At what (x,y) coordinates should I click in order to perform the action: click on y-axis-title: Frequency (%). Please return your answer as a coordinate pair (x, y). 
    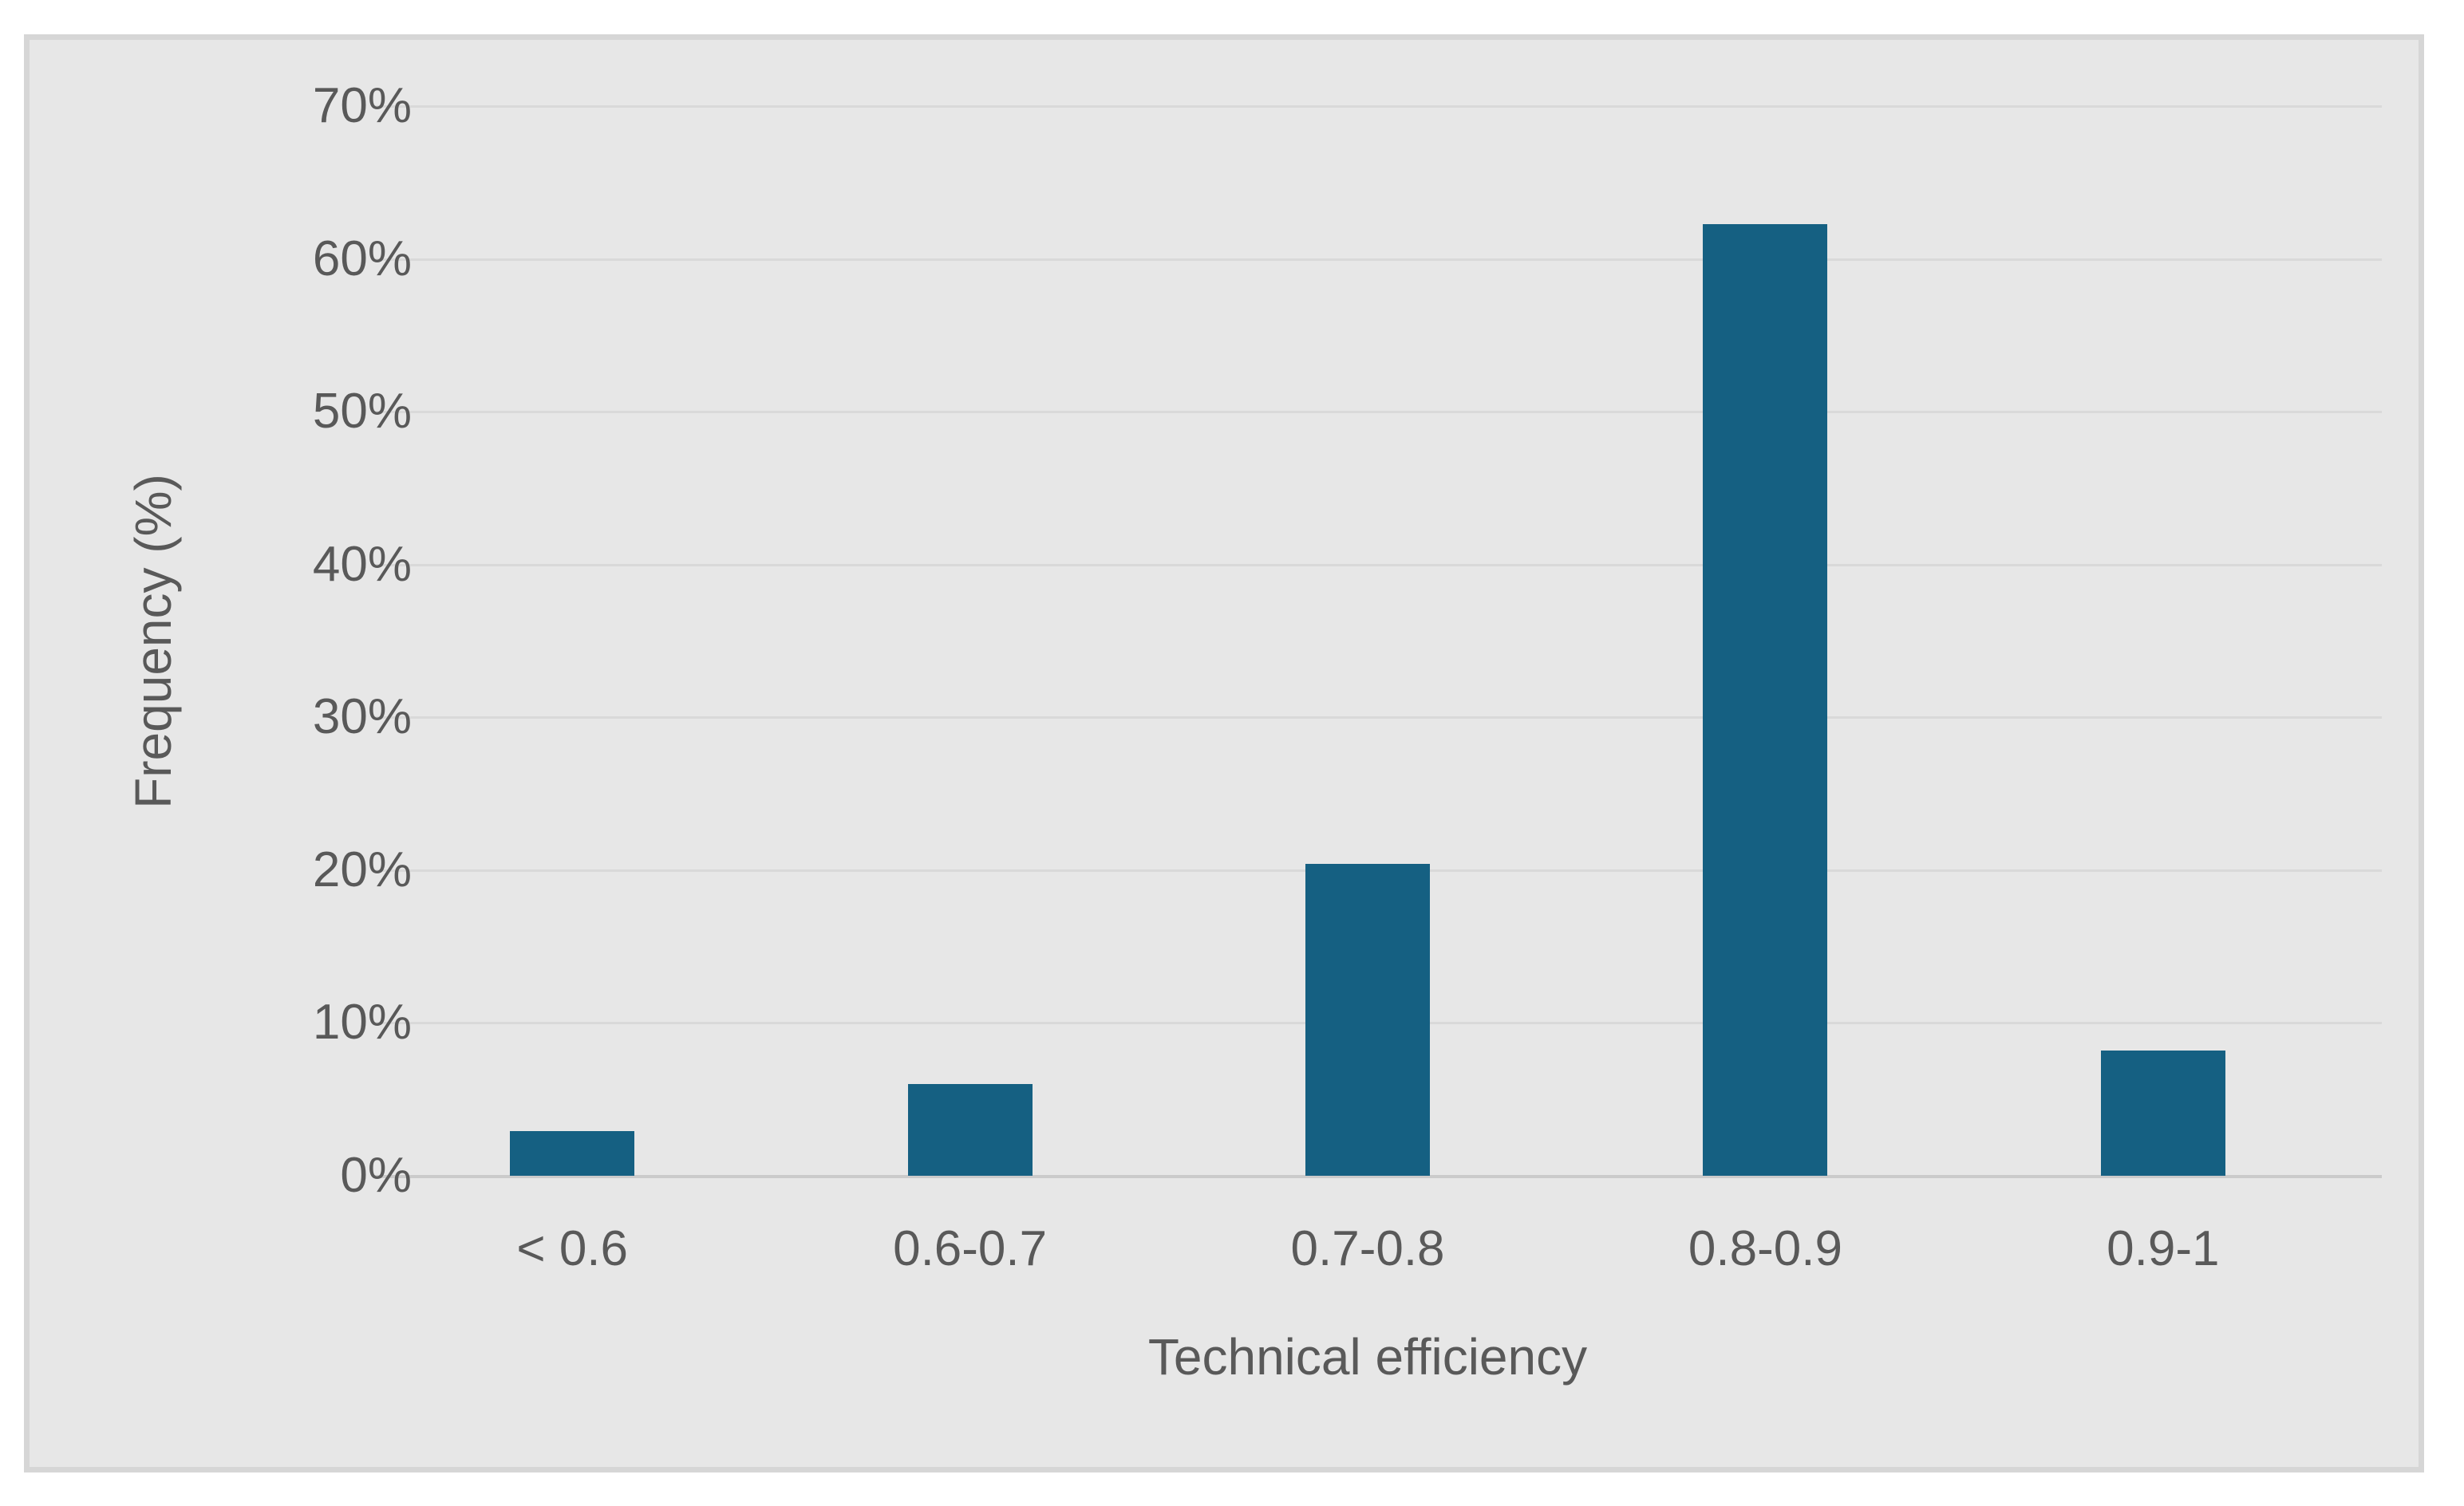
    Looking at the image, I should click on (153, 641).